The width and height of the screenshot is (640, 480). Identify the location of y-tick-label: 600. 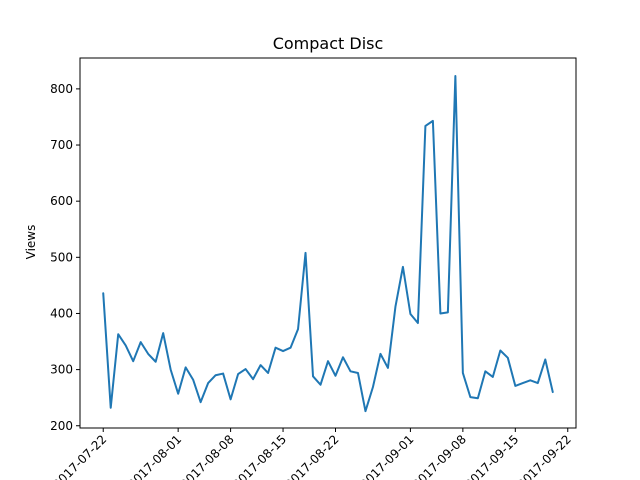
(61, 201).